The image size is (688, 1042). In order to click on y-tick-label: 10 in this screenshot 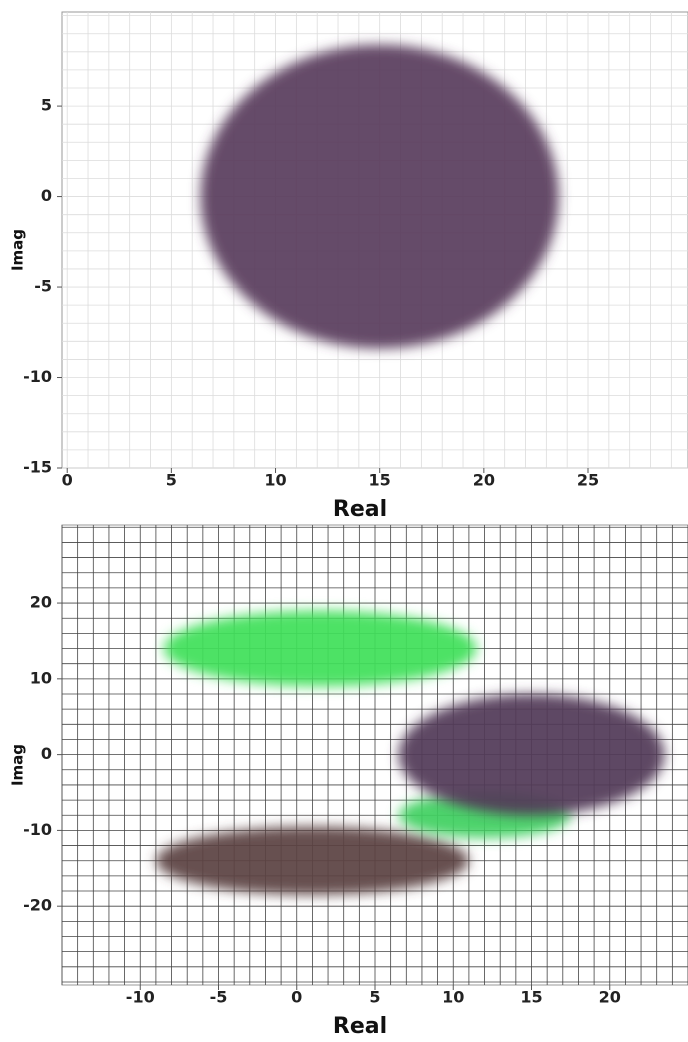, I will do `click(41, 677)`.